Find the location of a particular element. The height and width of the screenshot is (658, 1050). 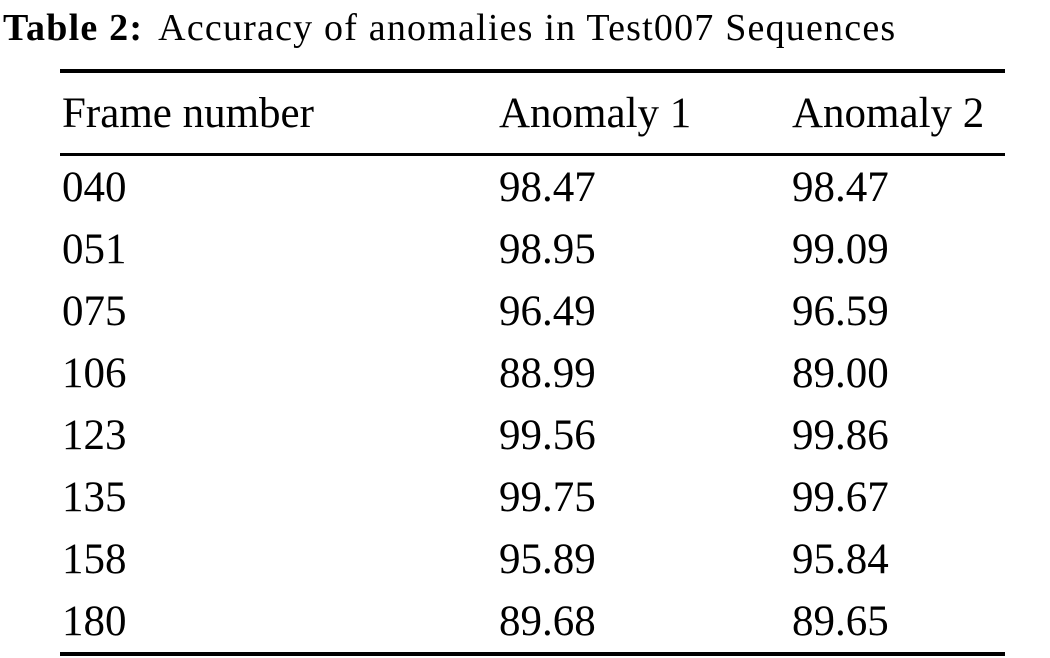

column-header-frame-number: Frame number is located at coordinates (278, 113).